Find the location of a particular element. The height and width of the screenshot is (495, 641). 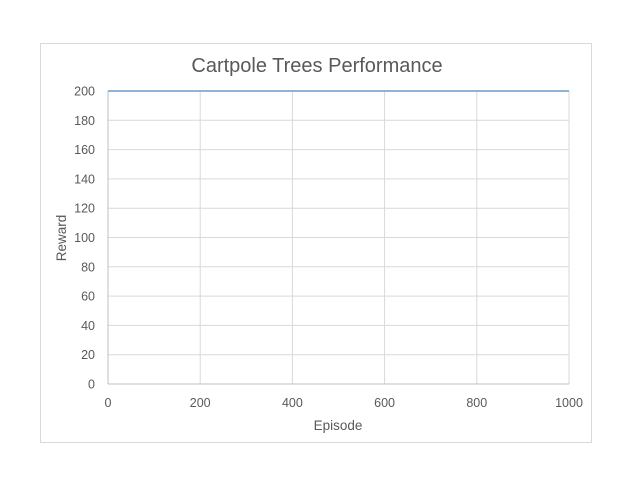

y-tick-label: 140 is located at coordinates (84, 179).